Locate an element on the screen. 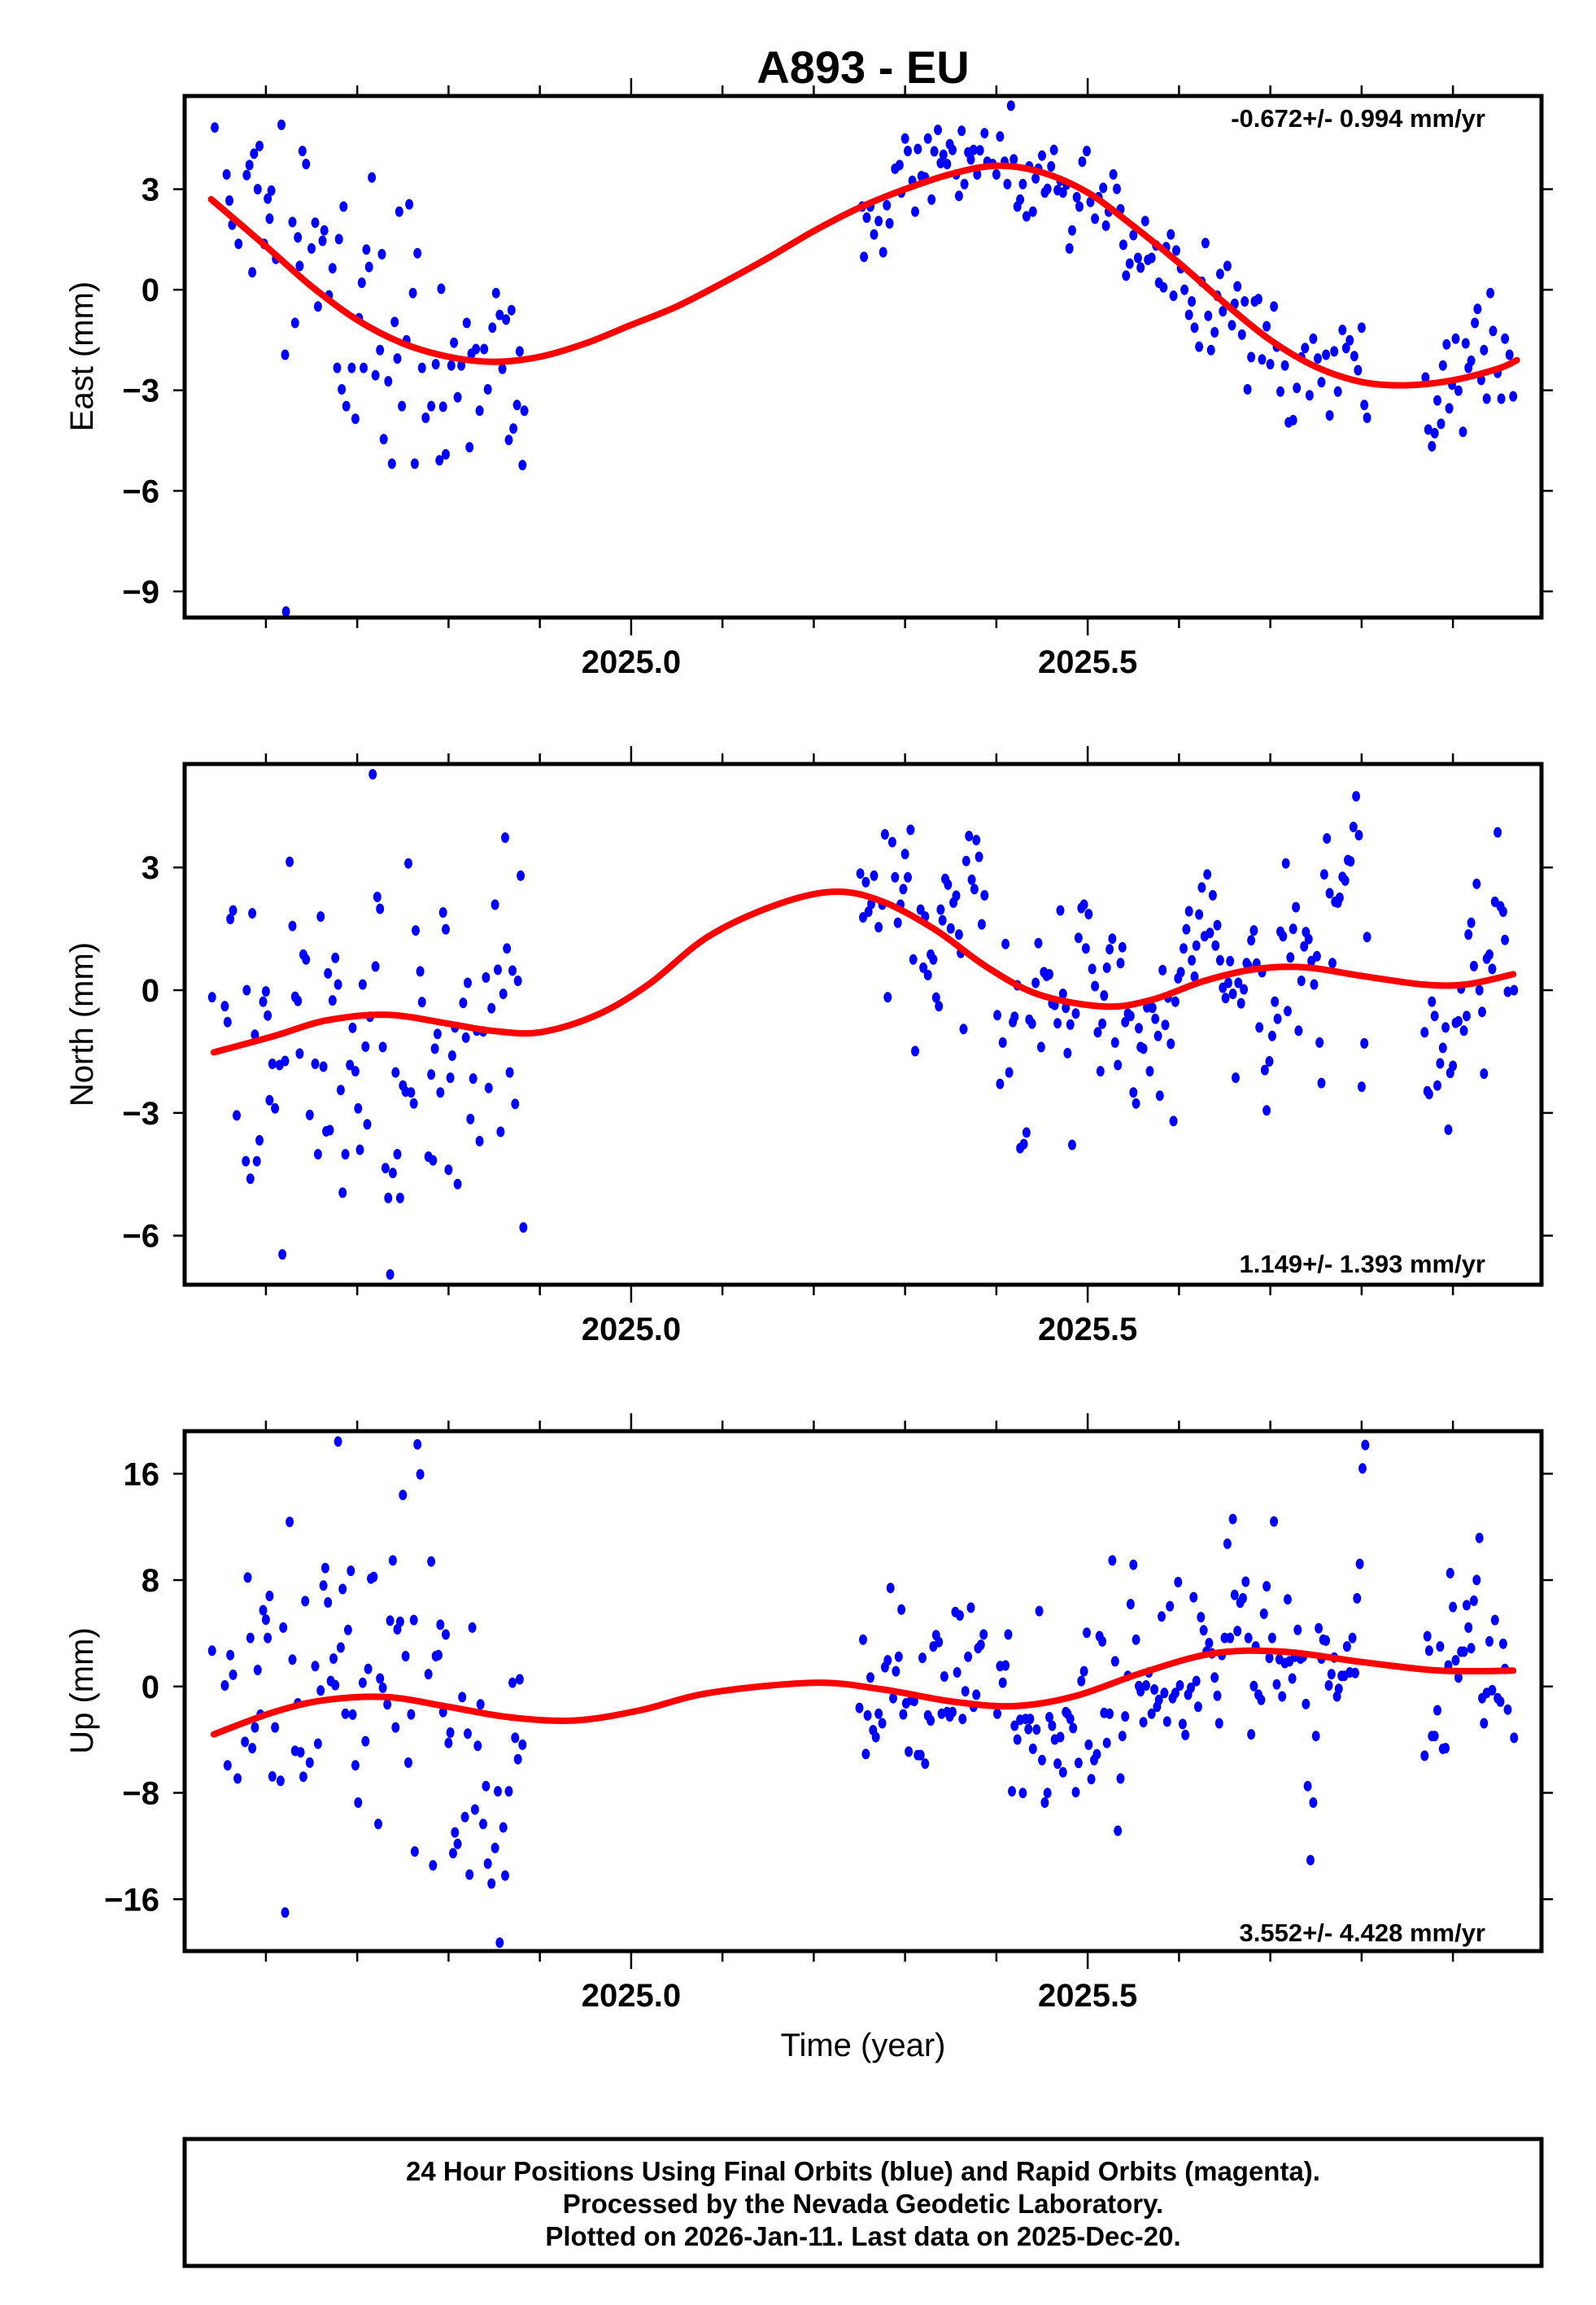 Image resolution: width=1596 pixels, height=2305 pixels. y-tick-label: 3 is located at coordinates (150, 190).